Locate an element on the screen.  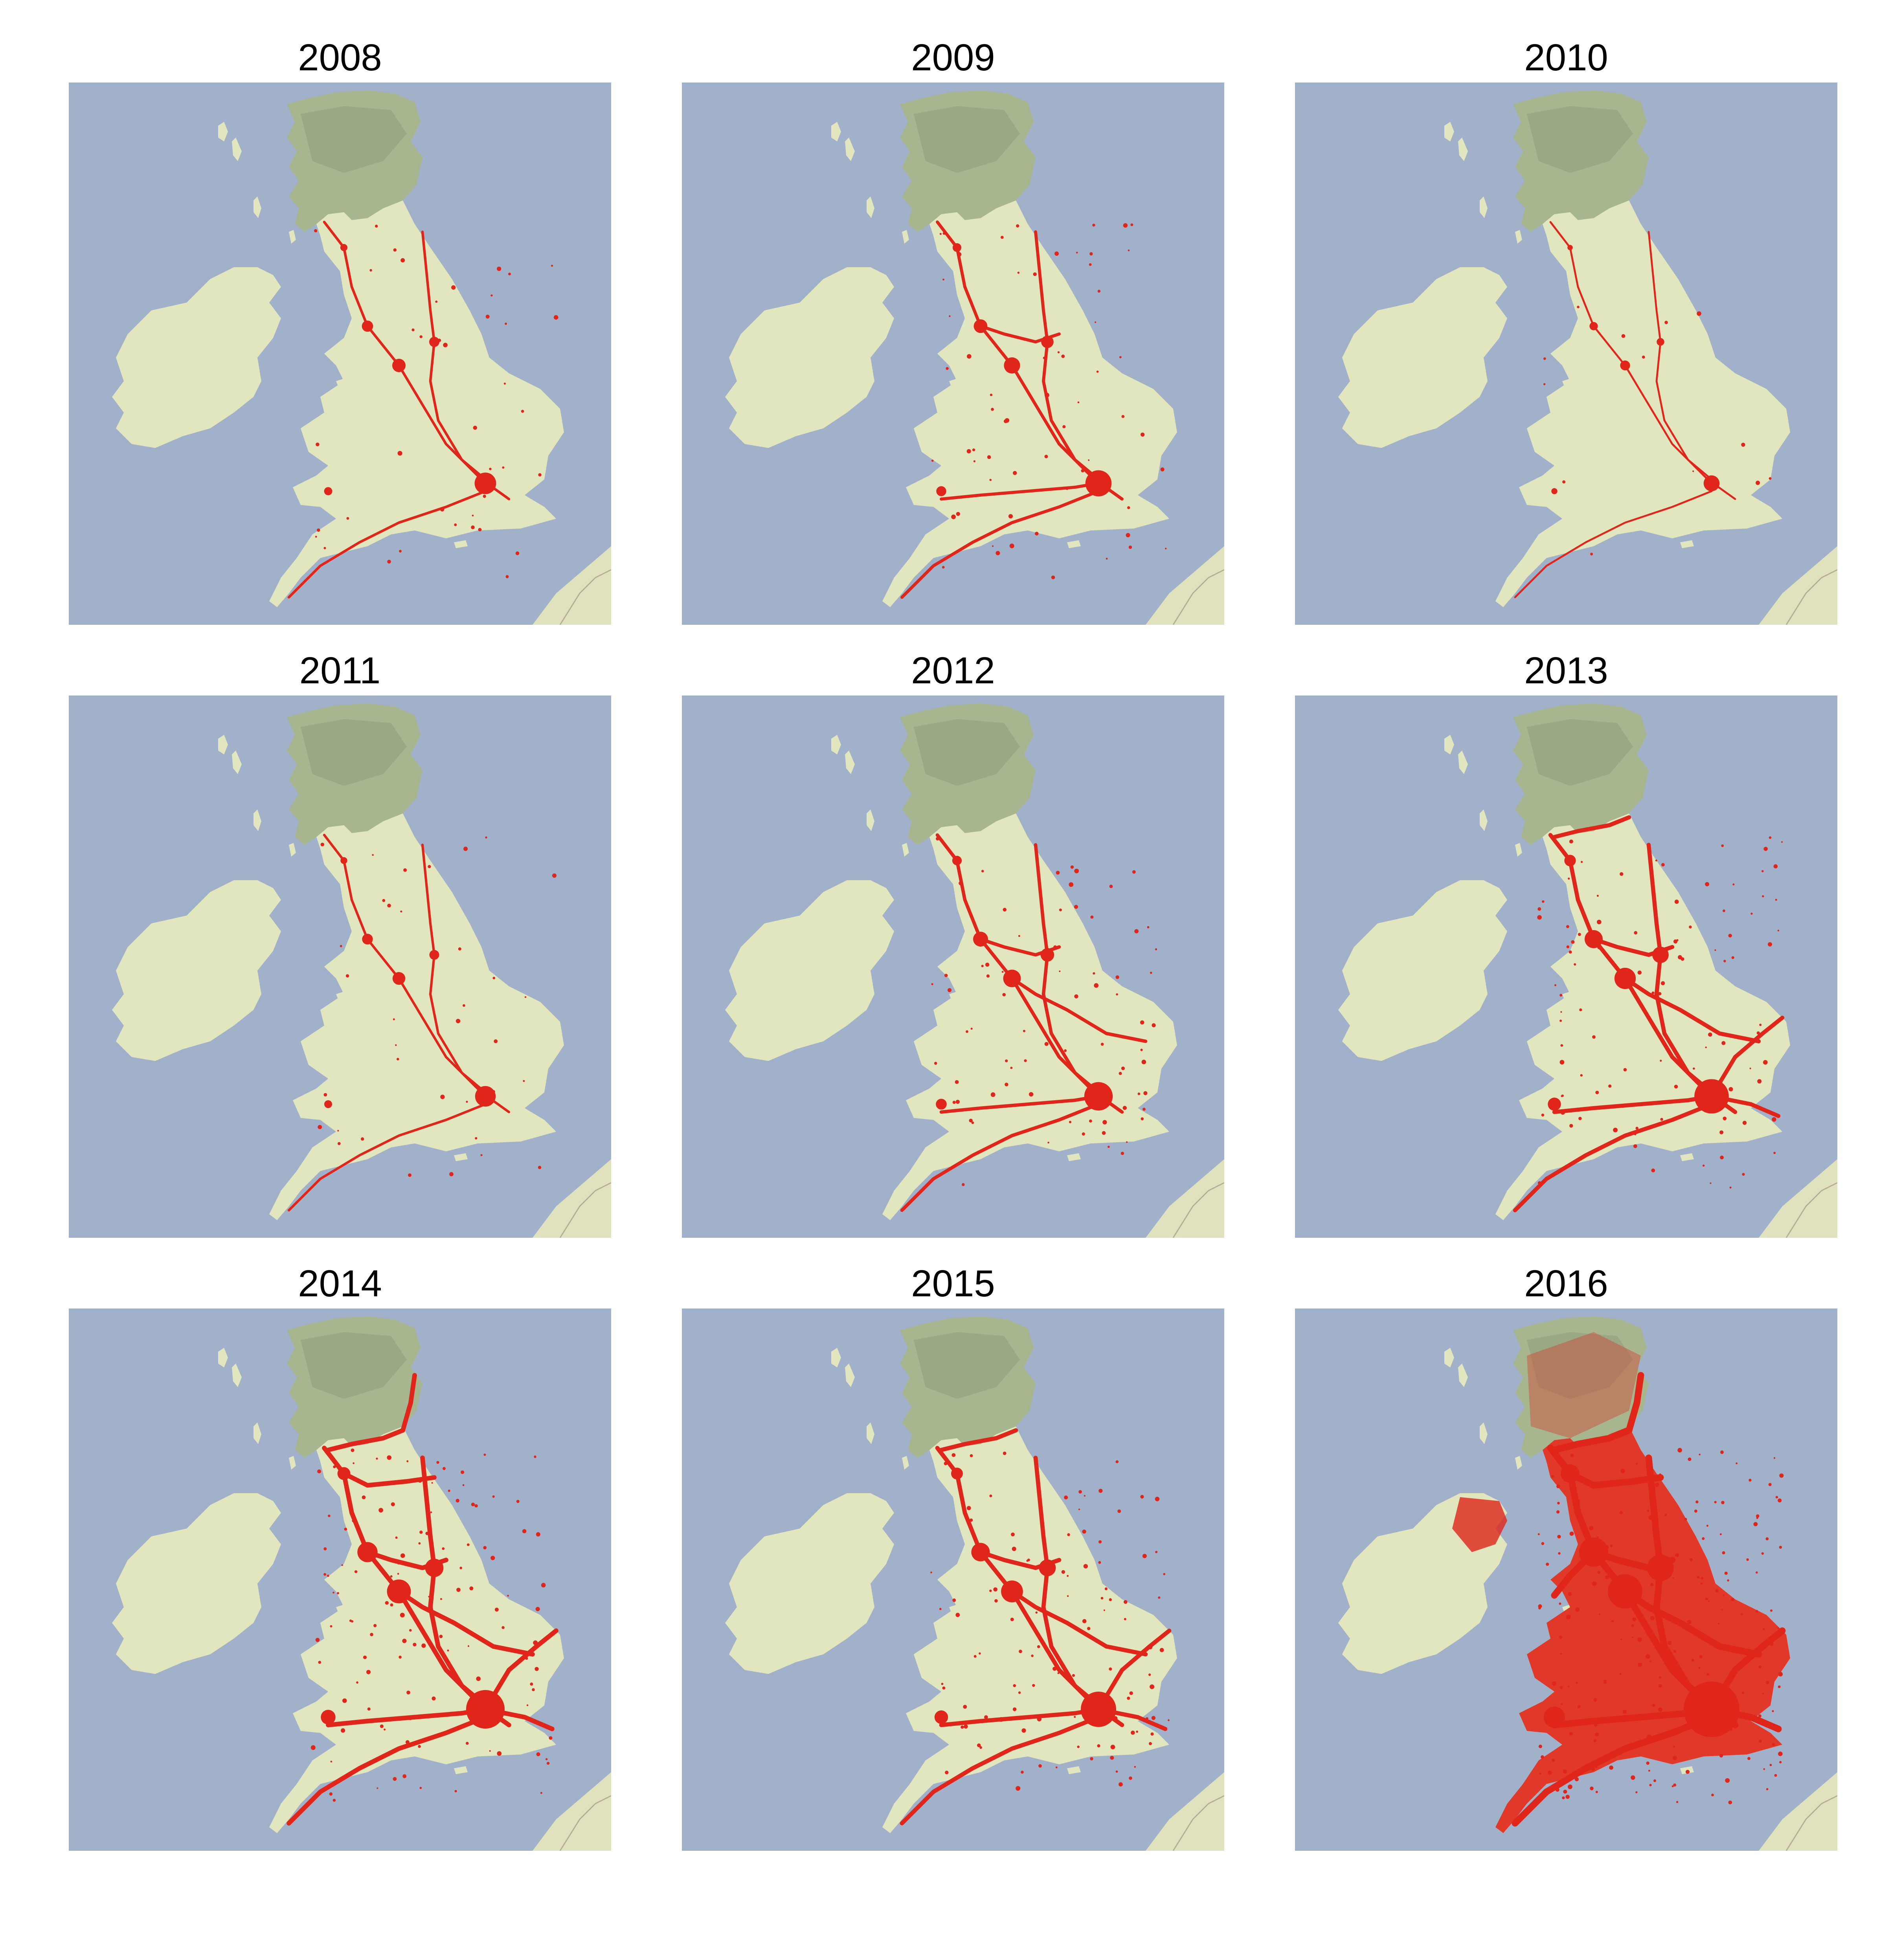
panel-title-2014: 2014 is located at coordinates (340, 1284).